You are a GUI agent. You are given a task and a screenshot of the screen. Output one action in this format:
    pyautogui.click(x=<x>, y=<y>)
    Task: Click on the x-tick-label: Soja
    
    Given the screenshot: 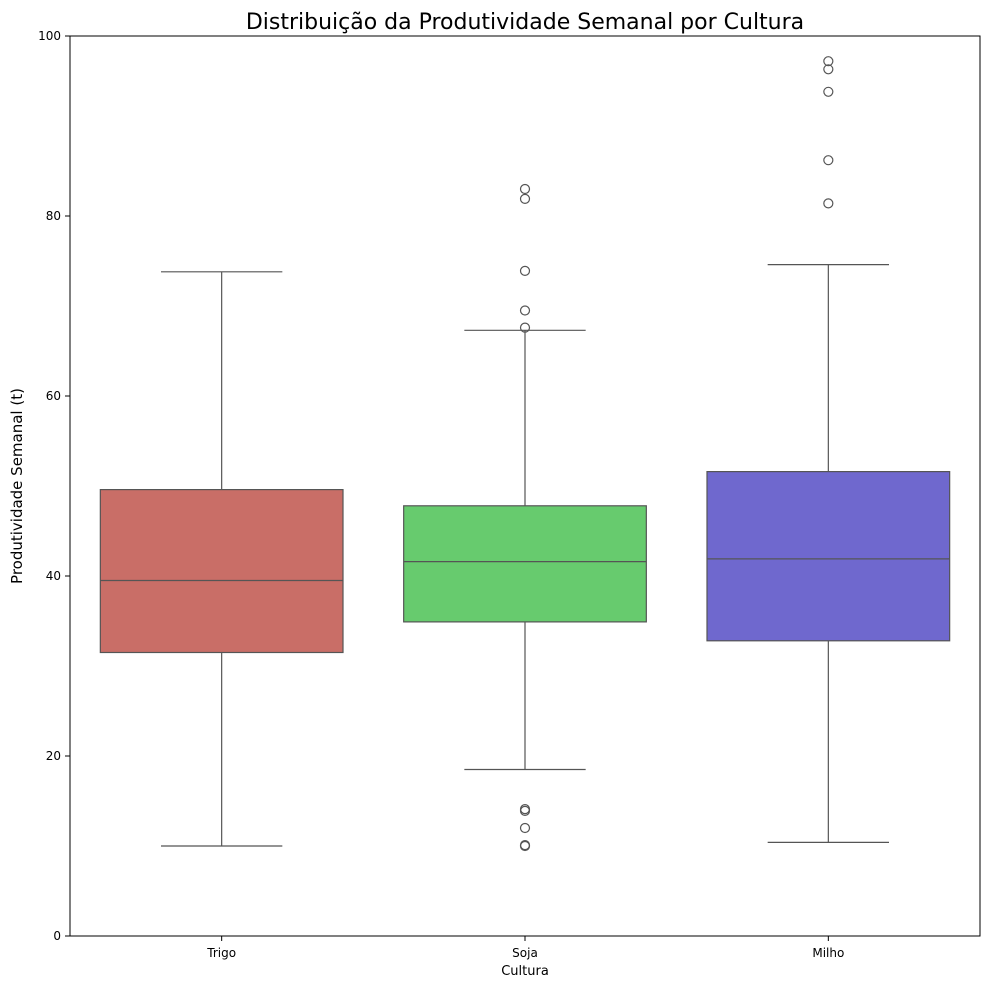 What is the action you would take?
    pyautogui.click(x=525, y=953)
    